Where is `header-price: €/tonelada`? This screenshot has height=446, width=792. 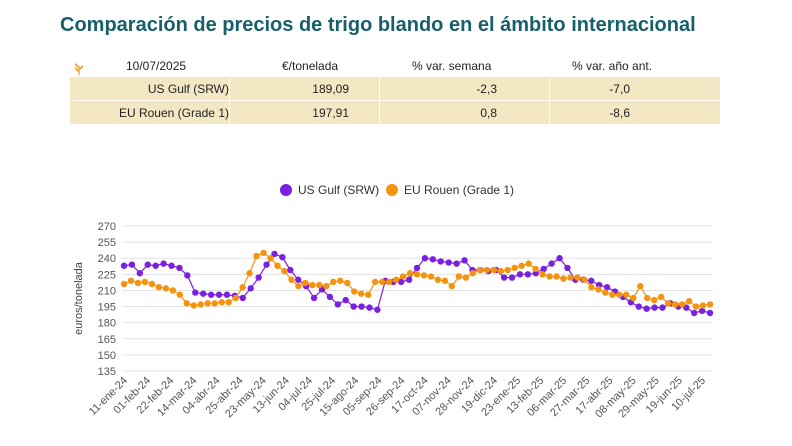 header-price: €/tonelada is located at coordinates (310, 66).